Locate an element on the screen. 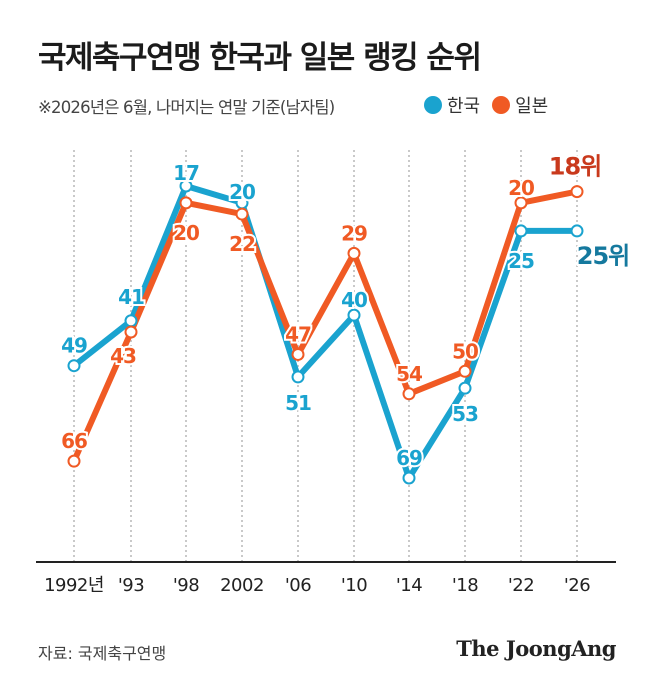 This screenshot has width=658, height=688. legend-item-korea: 한국 is located at coordinates (452, 105).